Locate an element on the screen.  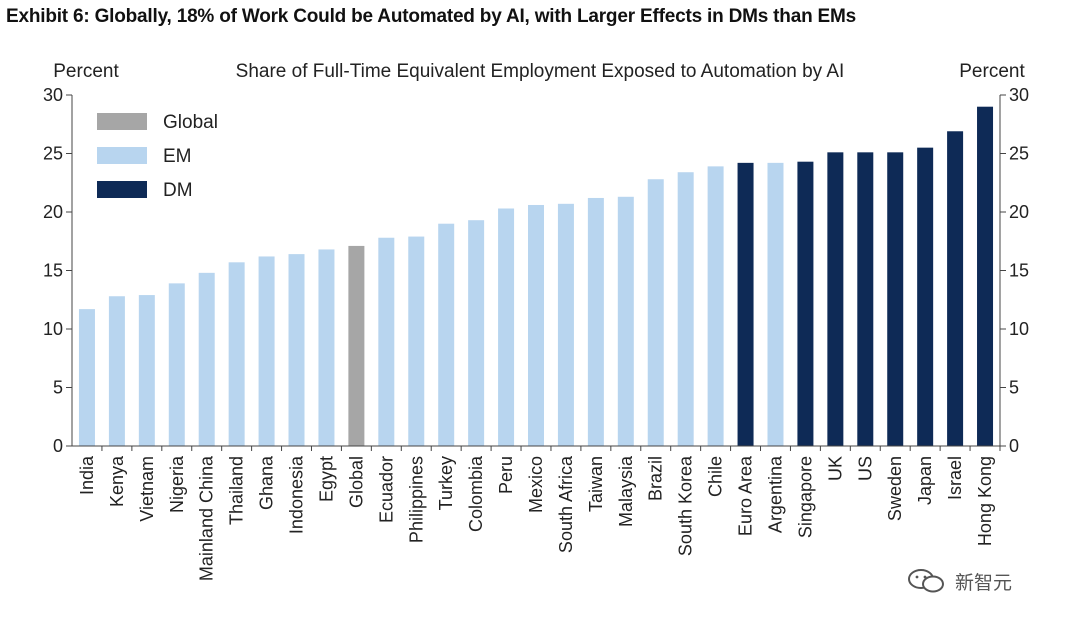
y-tick-label-right: 15 is located at coordinates (1019, 271).